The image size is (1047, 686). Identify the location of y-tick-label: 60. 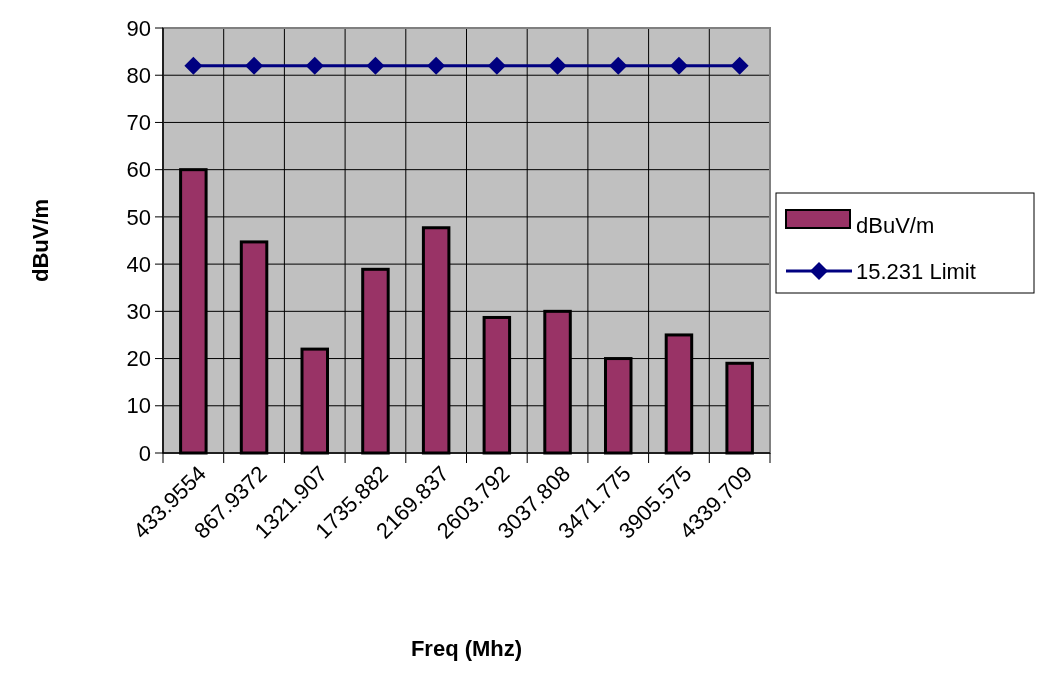
(138, 170).